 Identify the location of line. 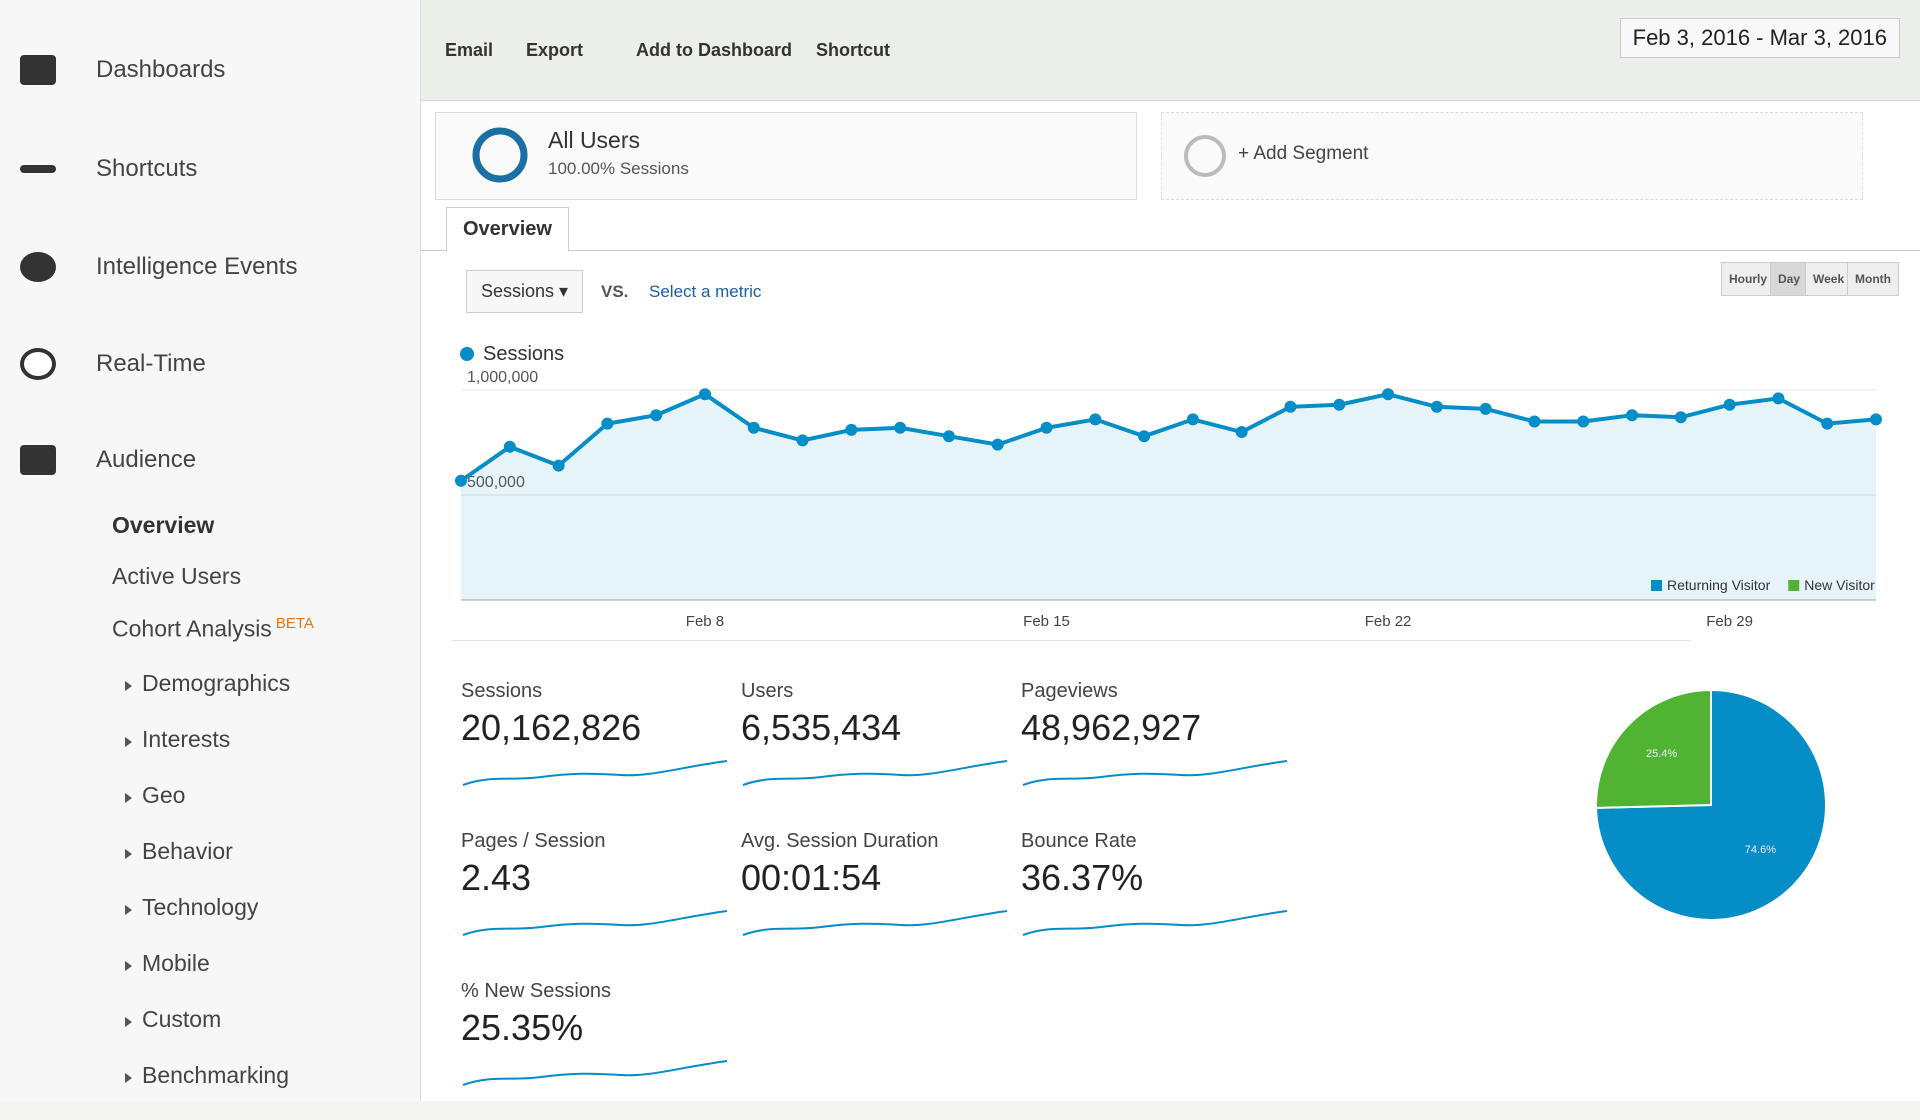
(1168, 437).